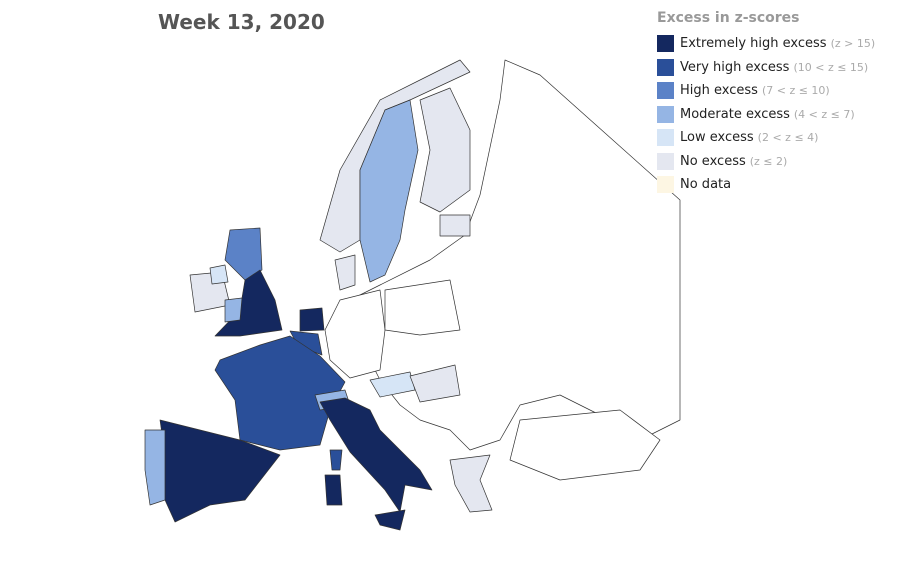  Describe the element at coordinates (719, 91) in the screenshot. I see `legend-label: High excess` at that location.